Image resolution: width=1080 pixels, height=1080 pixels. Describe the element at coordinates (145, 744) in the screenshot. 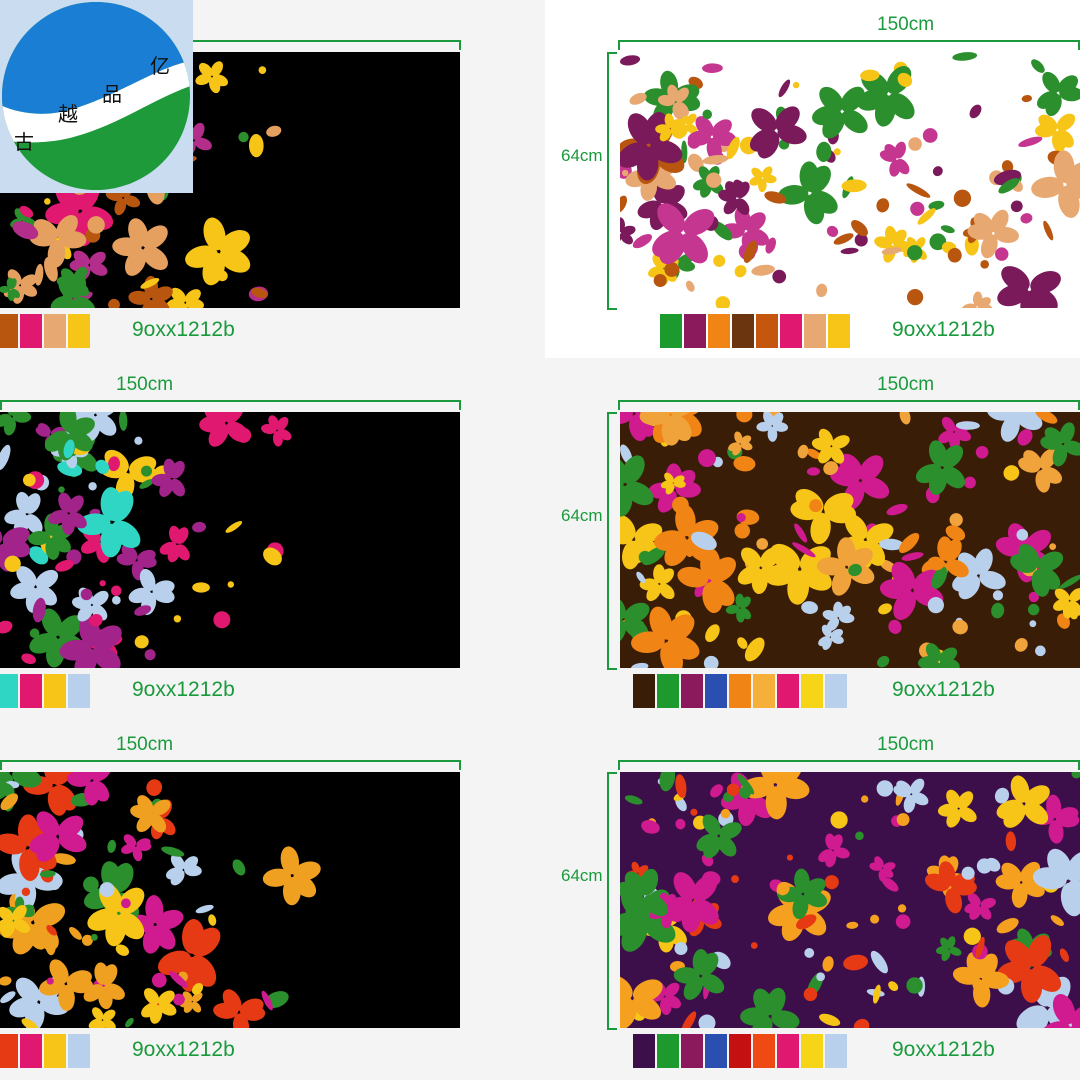

I see `width-label-5: 150cm` at that location.